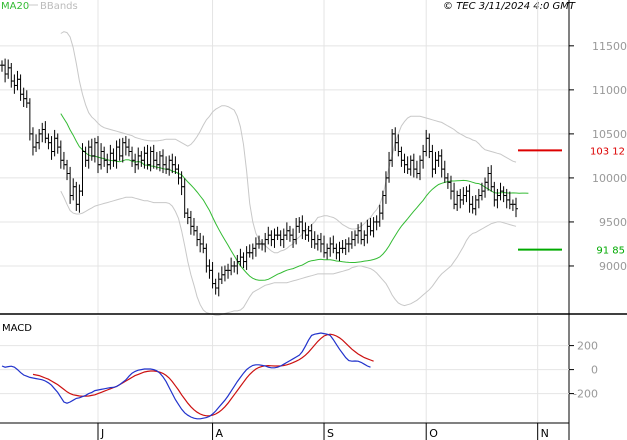 The image size is (627, 440). Describe the element at coordinates (59, 6) in the screenshot. I see `legend-bbands: BBands` at that location.